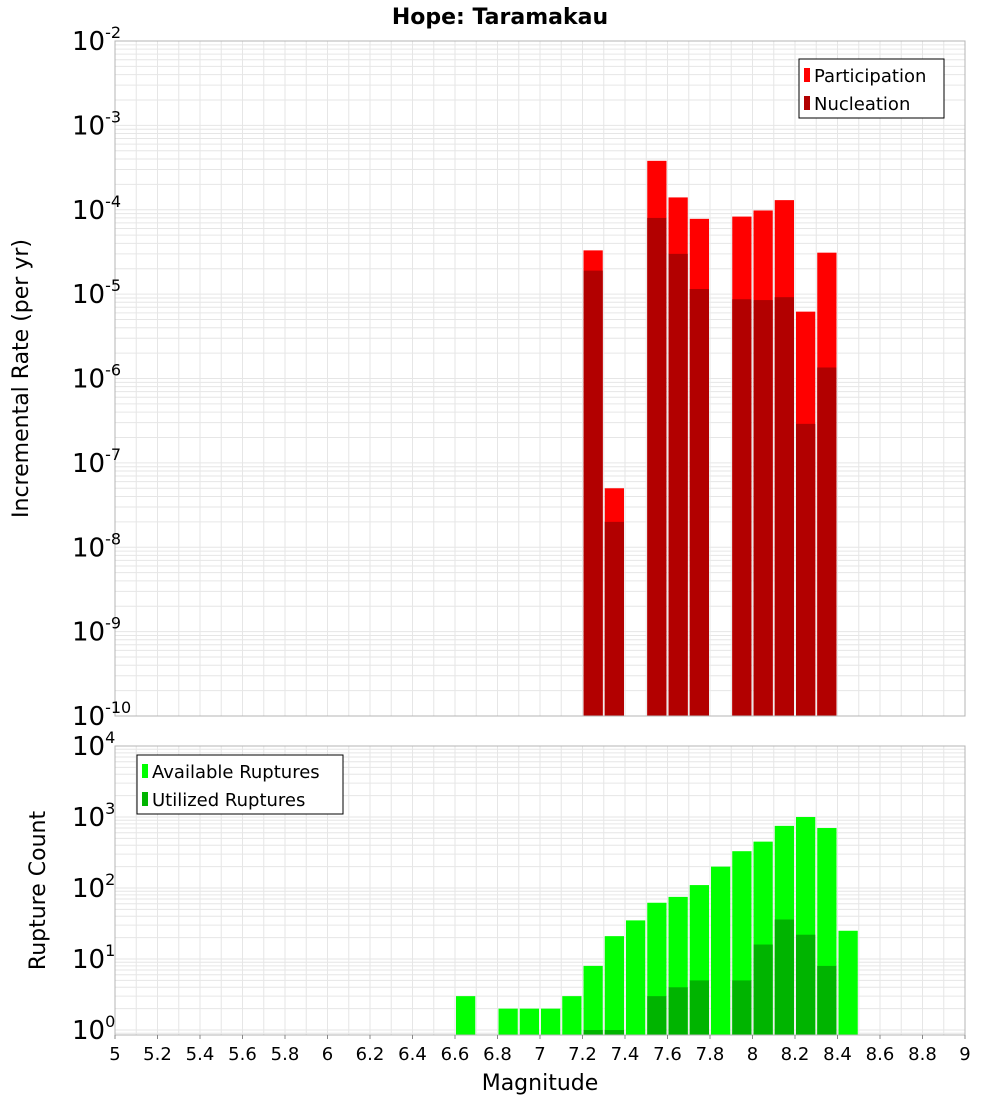 This screenshot has width=1000, height=1100. Describe the element at coordinates (870, 76) in the screenshot. I see `legend-entry: Participation` at that location.